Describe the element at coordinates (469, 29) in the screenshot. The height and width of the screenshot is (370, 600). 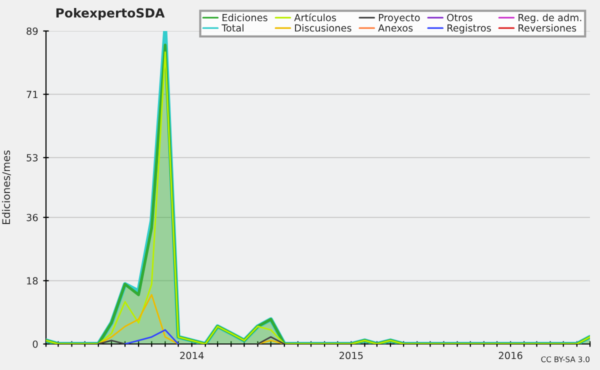
I see `legend-label: Registros` at that location.